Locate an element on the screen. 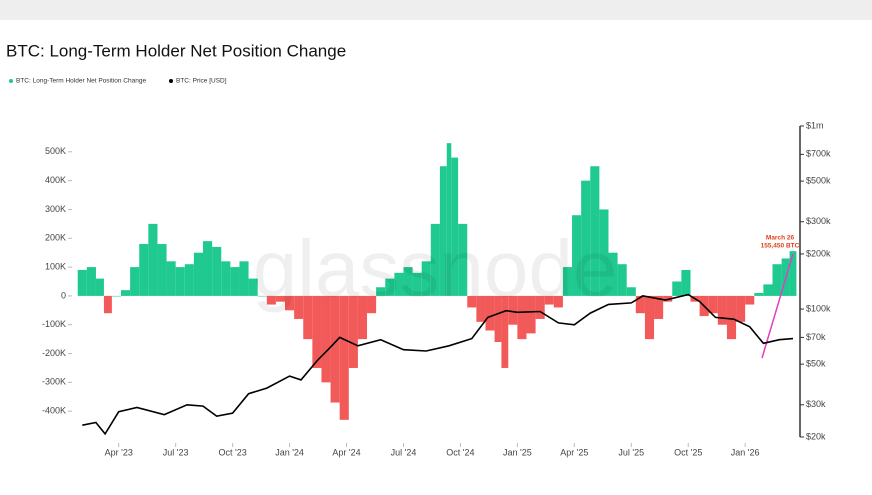 This screenshot has height=495, width=872. y-tick-label: -100K is located at coordinates (54, 324).